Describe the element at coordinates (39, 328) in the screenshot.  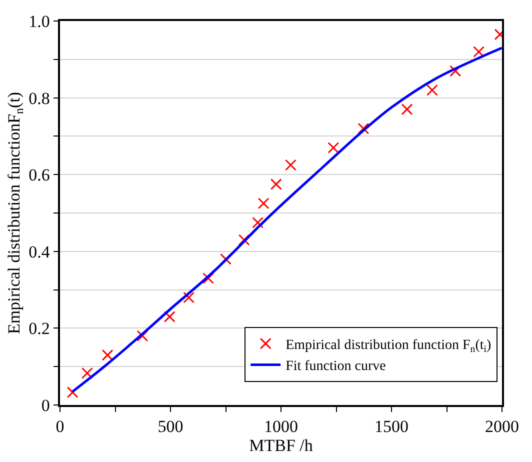
I see `y-tick-label: 0.2` at that location.